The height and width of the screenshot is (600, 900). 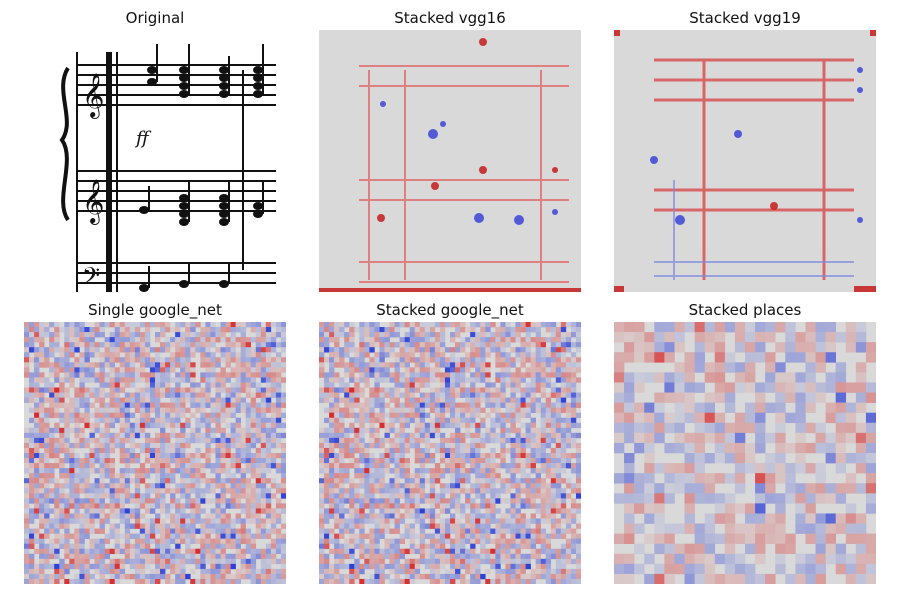 What do you see at coordinates (745, 161) in the screenshot?
I see `heatmap-stacked-vgg19` at bounding box center [745, 161].